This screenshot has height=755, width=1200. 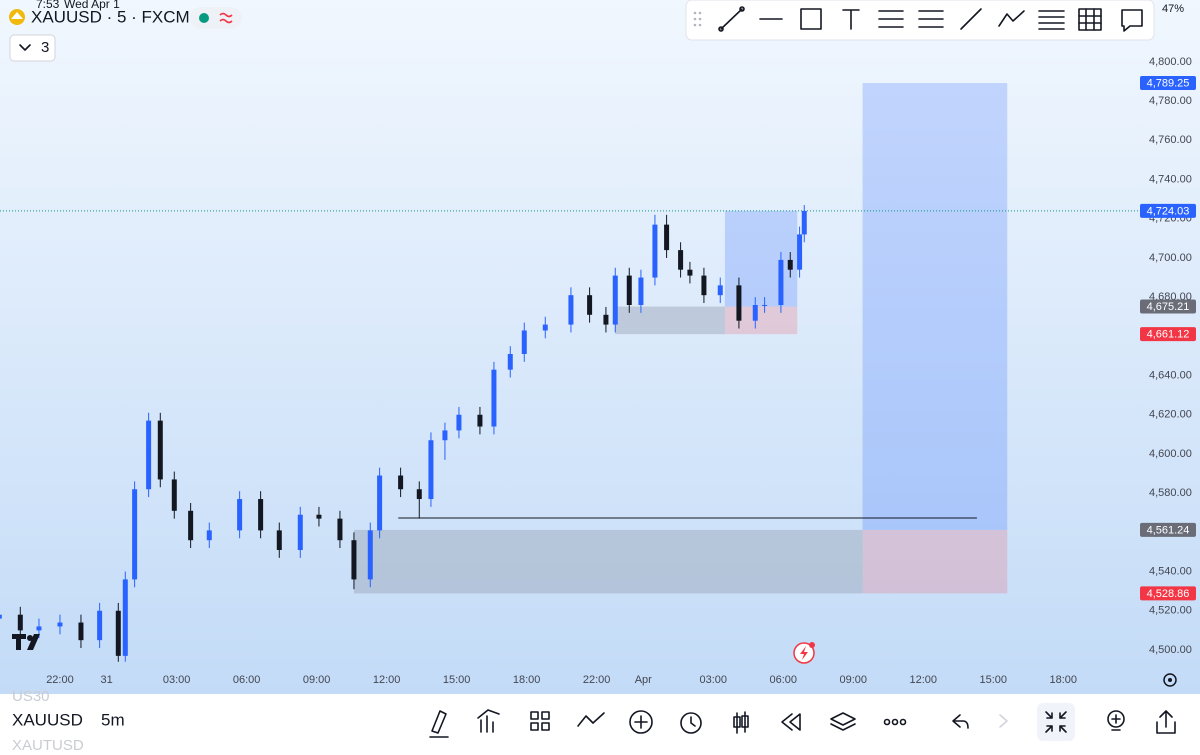 I want to click on x-tick-label: 06:00, so click(x=783, y=680).